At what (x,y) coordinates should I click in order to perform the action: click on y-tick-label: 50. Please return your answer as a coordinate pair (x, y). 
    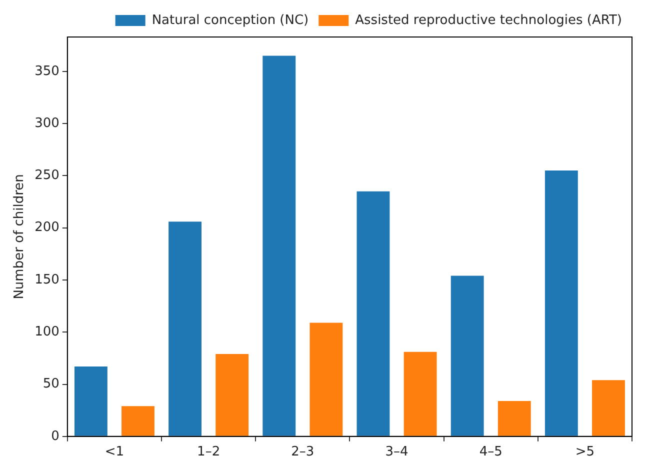
    Looking at the image, I should click on (51, 384).